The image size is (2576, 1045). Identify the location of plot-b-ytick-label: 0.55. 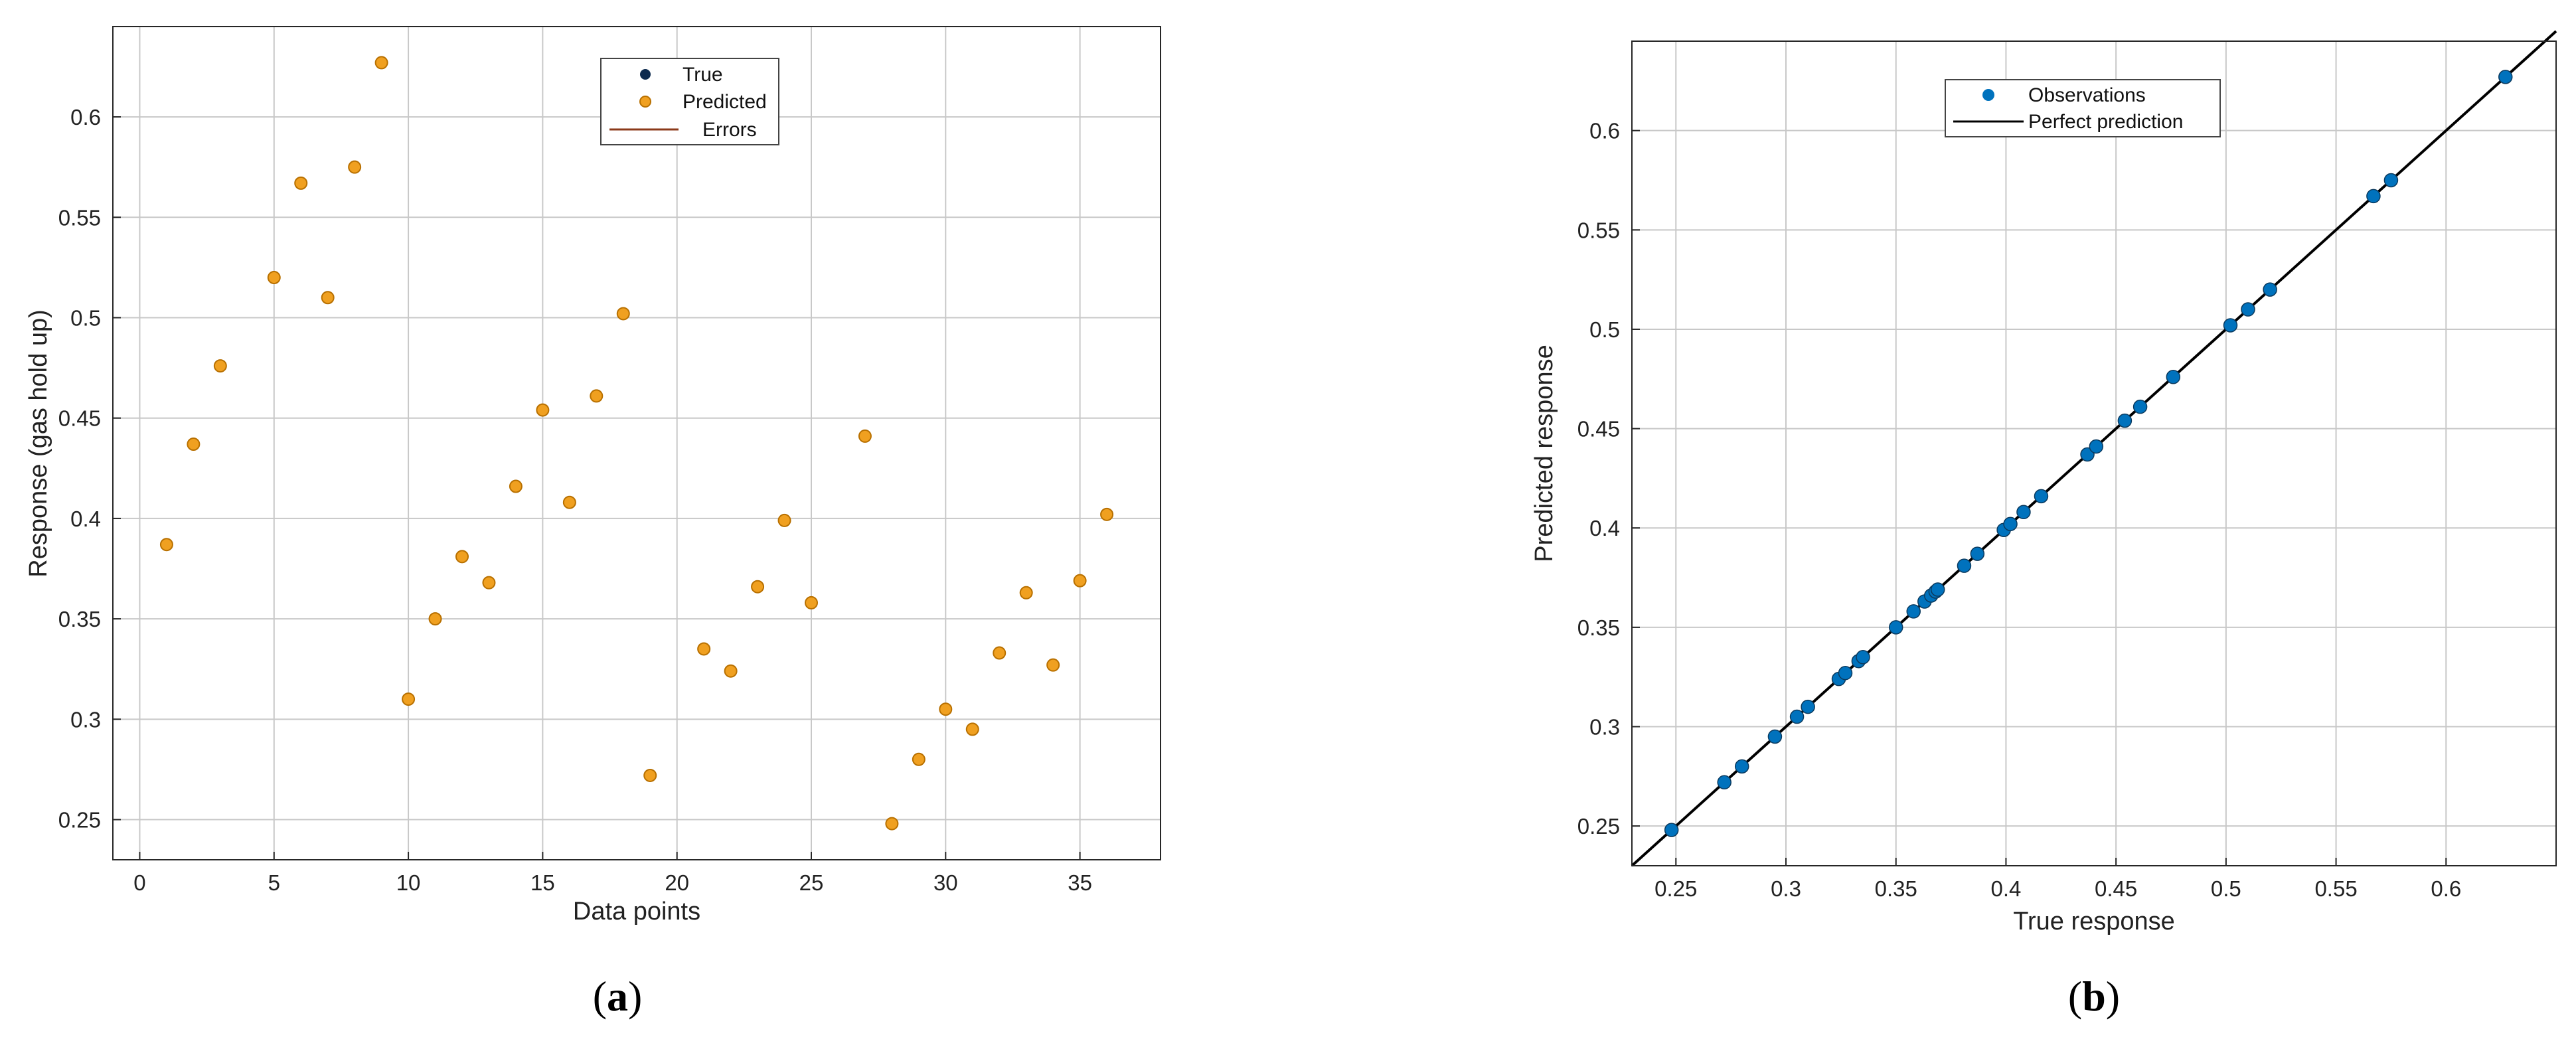
(1598, 230).